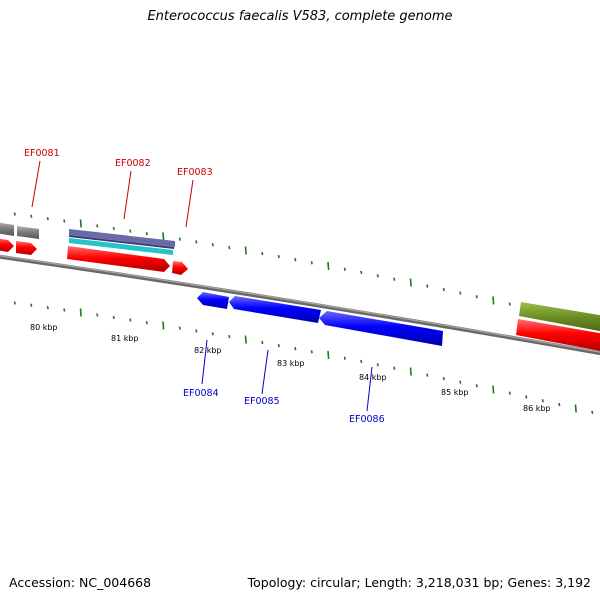 This screenshot has width=600, height=600. I want to click on accession-text: Accession: NC_004668, so click(80, 582).